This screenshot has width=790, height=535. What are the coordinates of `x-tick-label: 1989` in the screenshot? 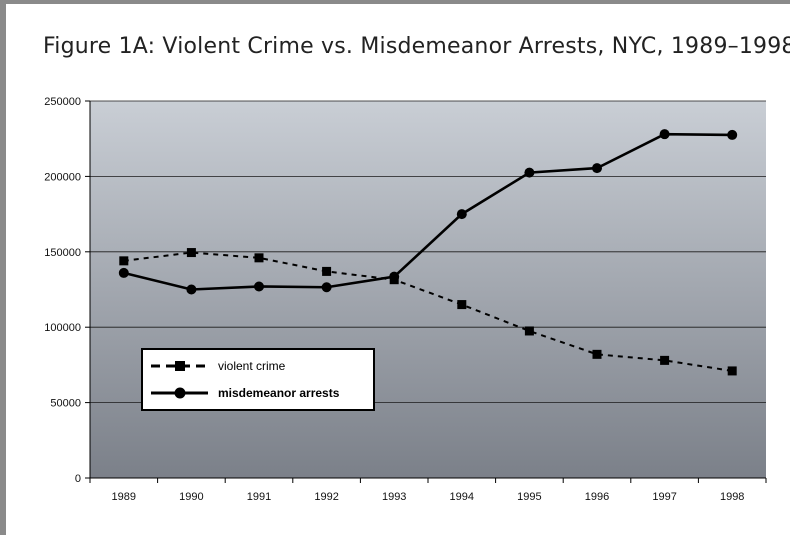 It's located at (124, 497).